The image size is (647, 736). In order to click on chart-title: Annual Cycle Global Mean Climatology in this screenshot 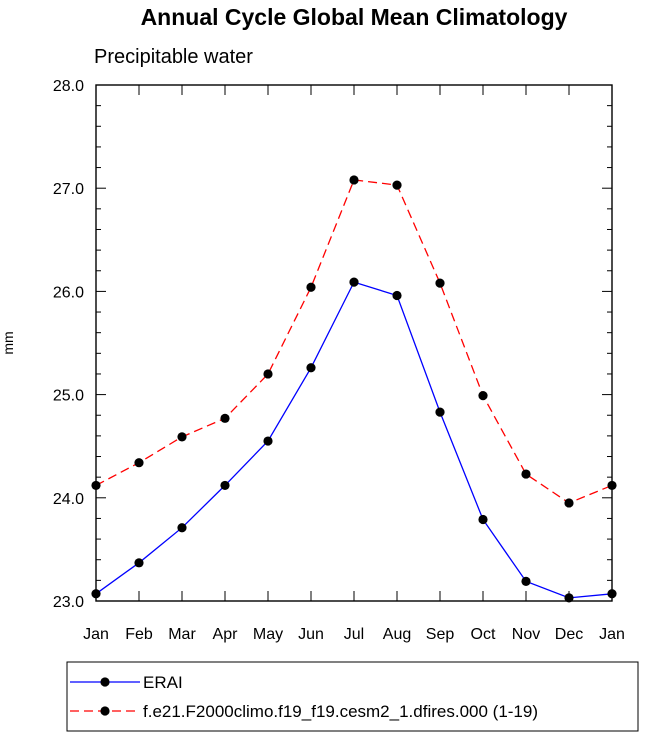, I will do `click(354, 17)`.